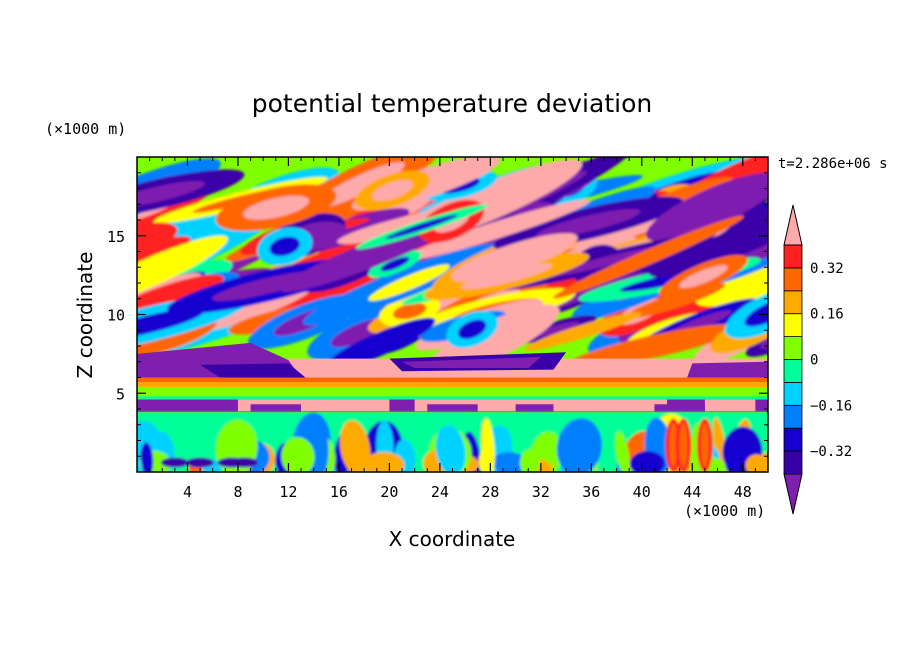 This screenshot has width=904, height=654. Describe the element at coordinates (831, 406) in the screenshot. I see `colorbar-label: −0.16` at that location.